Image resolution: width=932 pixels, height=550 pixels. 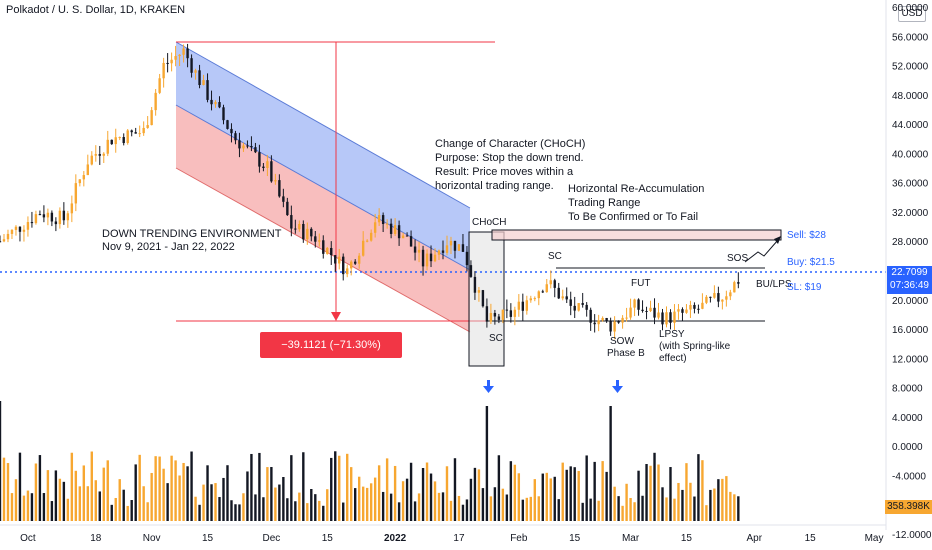 What do you see at coordinates (494, 186) in the screenshot?
I see `choch-note-line-4: horizontal trading range.` at bounding box center [494, 186].